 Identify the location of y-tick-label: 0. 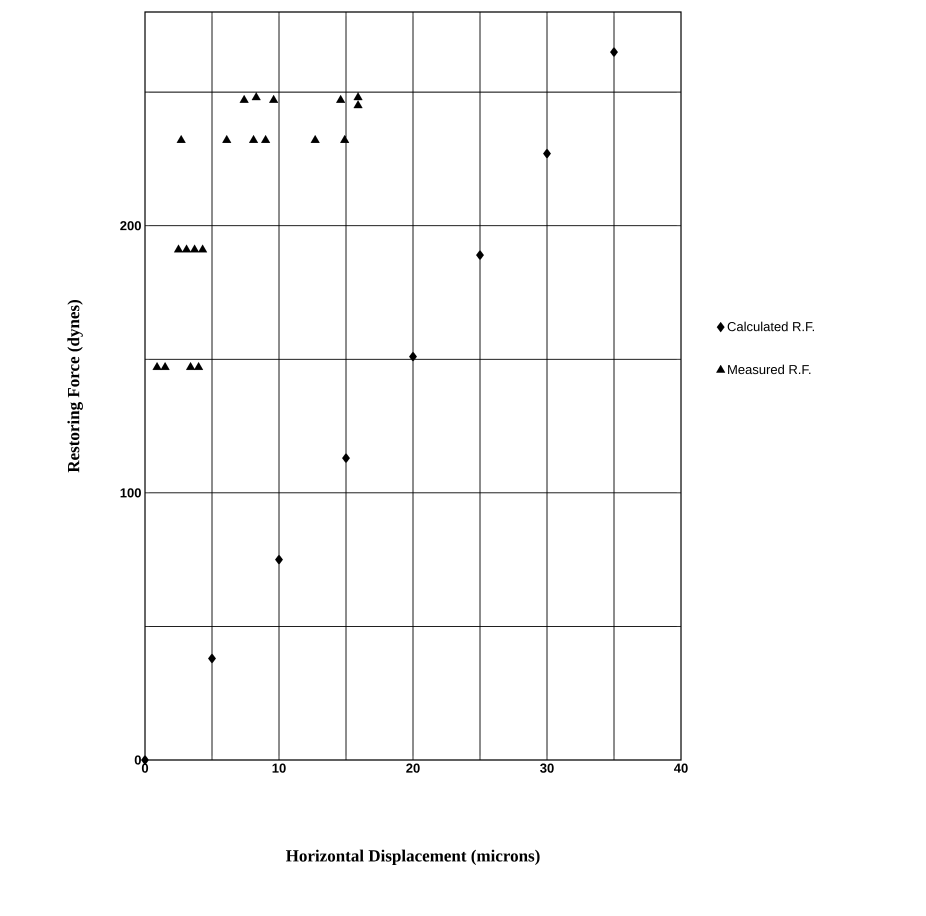
(137, 760).